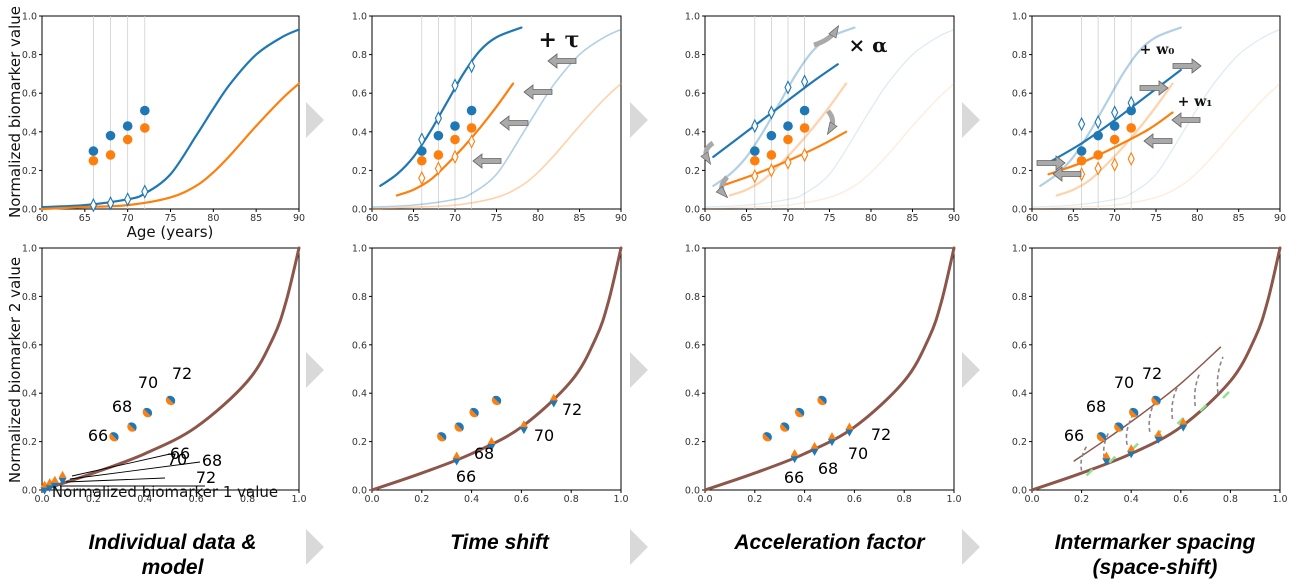 Image resolution: width=1300 pixels, height=583 pixels. Describe the element at coordinates (692, 94) in the screenshot. I see `top-ytick-label-2: 0.6` at that location.